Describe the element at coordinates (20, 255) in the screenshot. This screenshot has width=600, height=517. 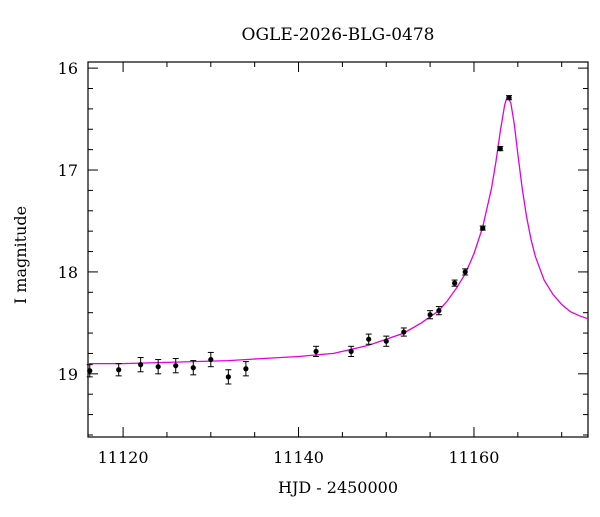
I see `y-axis-label: I magnitude` at that location.